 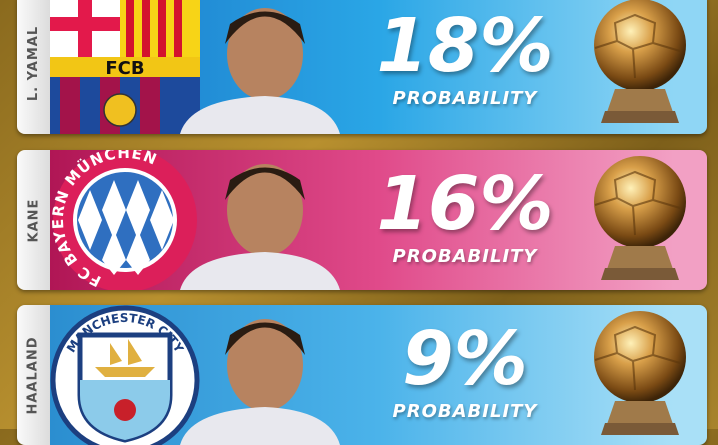 I want to click on player-name-tab: L. YAMAL, so click(x=33, y=67).